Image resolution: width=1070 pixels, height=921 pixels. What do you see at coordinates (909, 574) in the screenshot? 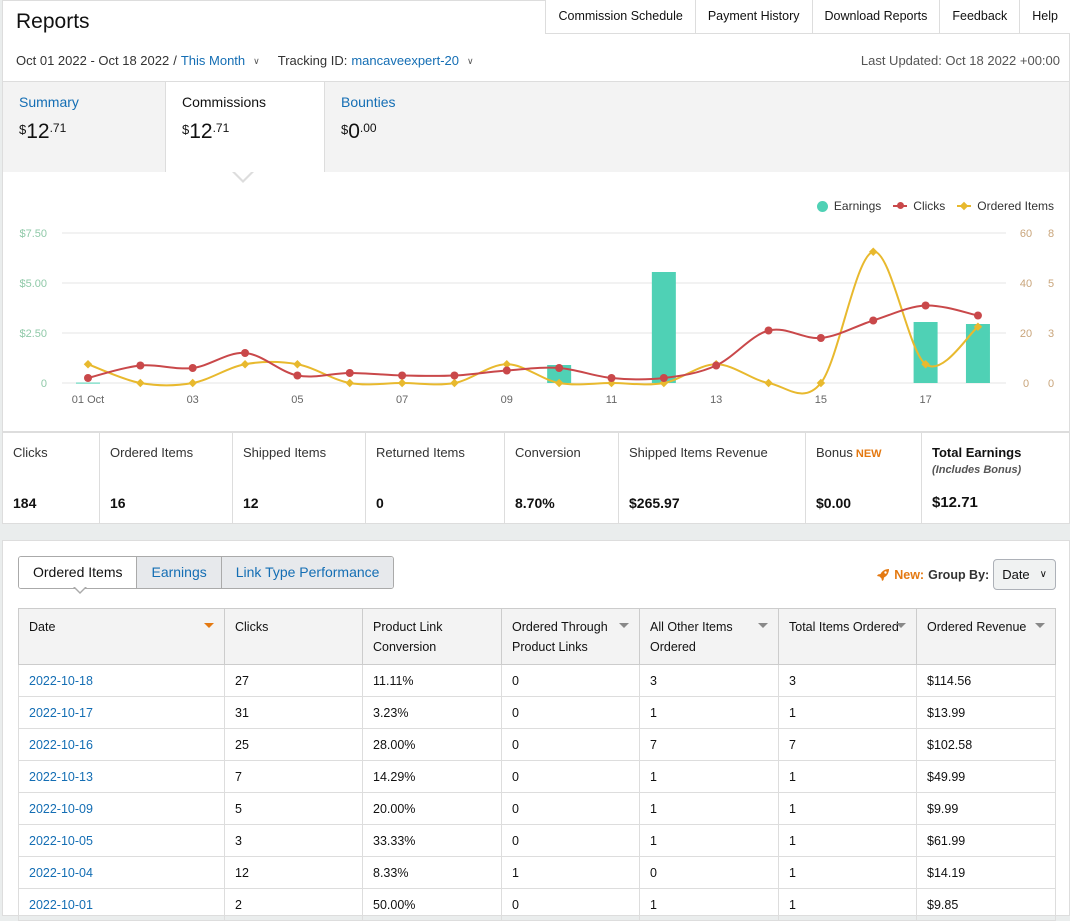
I see `new-label: New:` at bounding box center [909, 574].